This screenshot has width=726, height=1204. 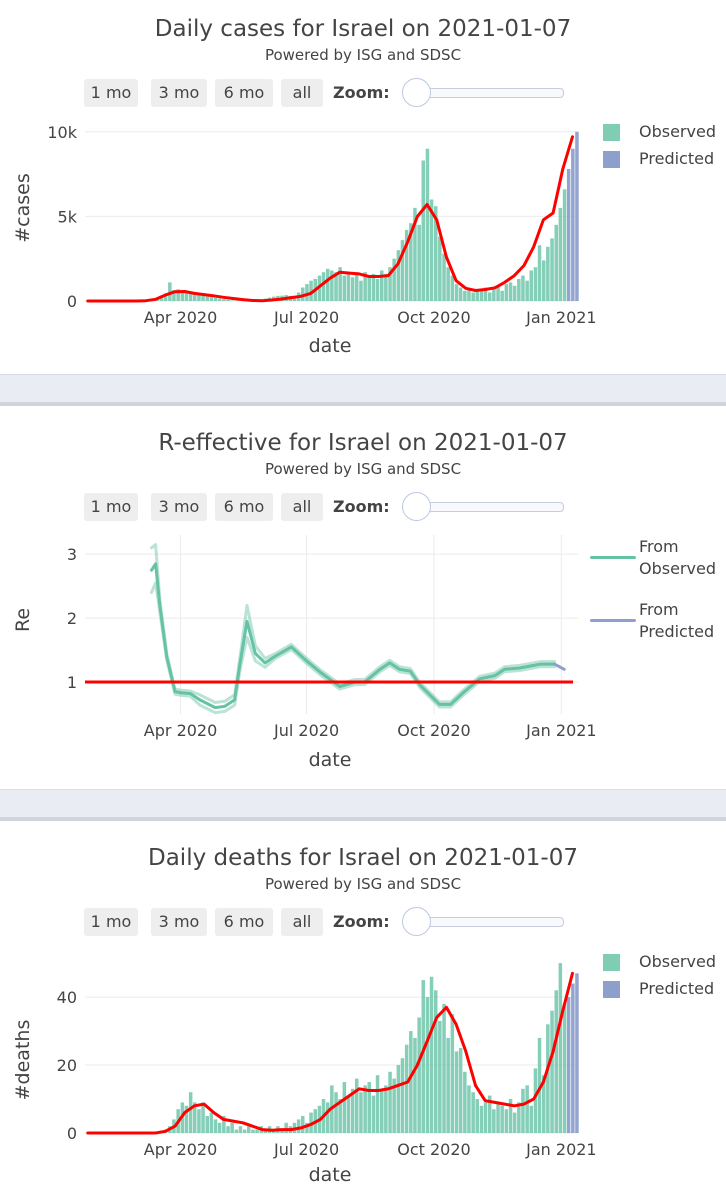 What do you see at coordinates (659, 547) in the screenshot?
I see `legend-observed-label-1: From` at bounding box center [659, 547].